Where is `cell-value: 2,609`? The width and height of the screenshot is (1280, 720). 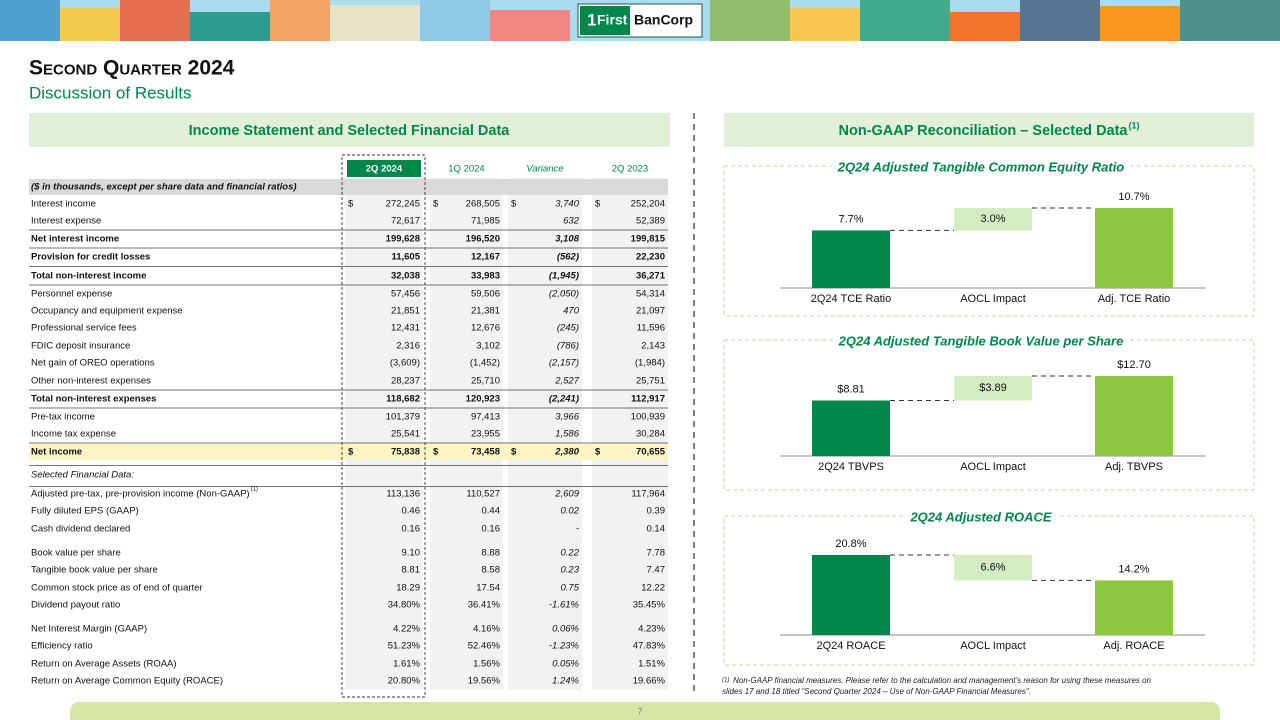 cell-value: 2,609 is located at coordinates (566, 494).